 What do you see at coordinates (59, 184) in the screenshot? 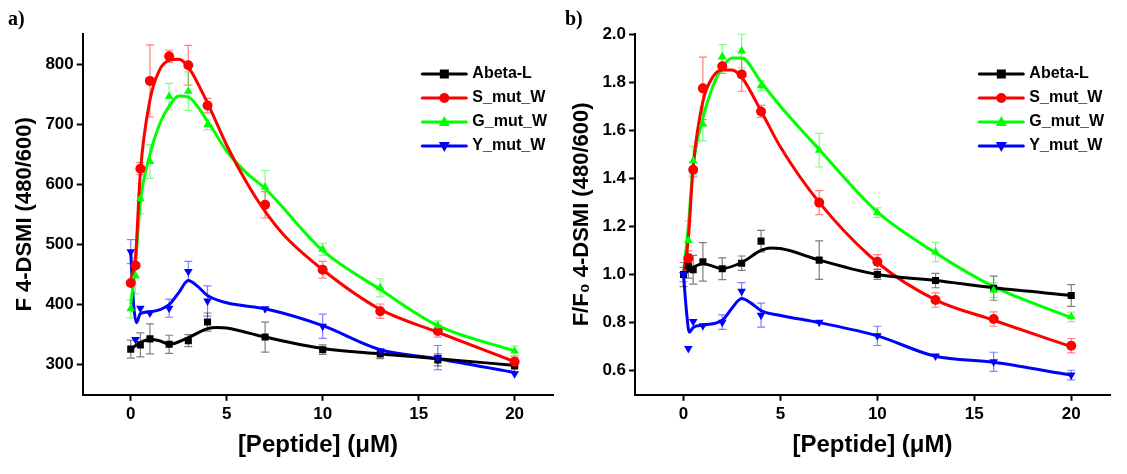
I see `y-tick-label: 600` at bounding box center [59, 184].